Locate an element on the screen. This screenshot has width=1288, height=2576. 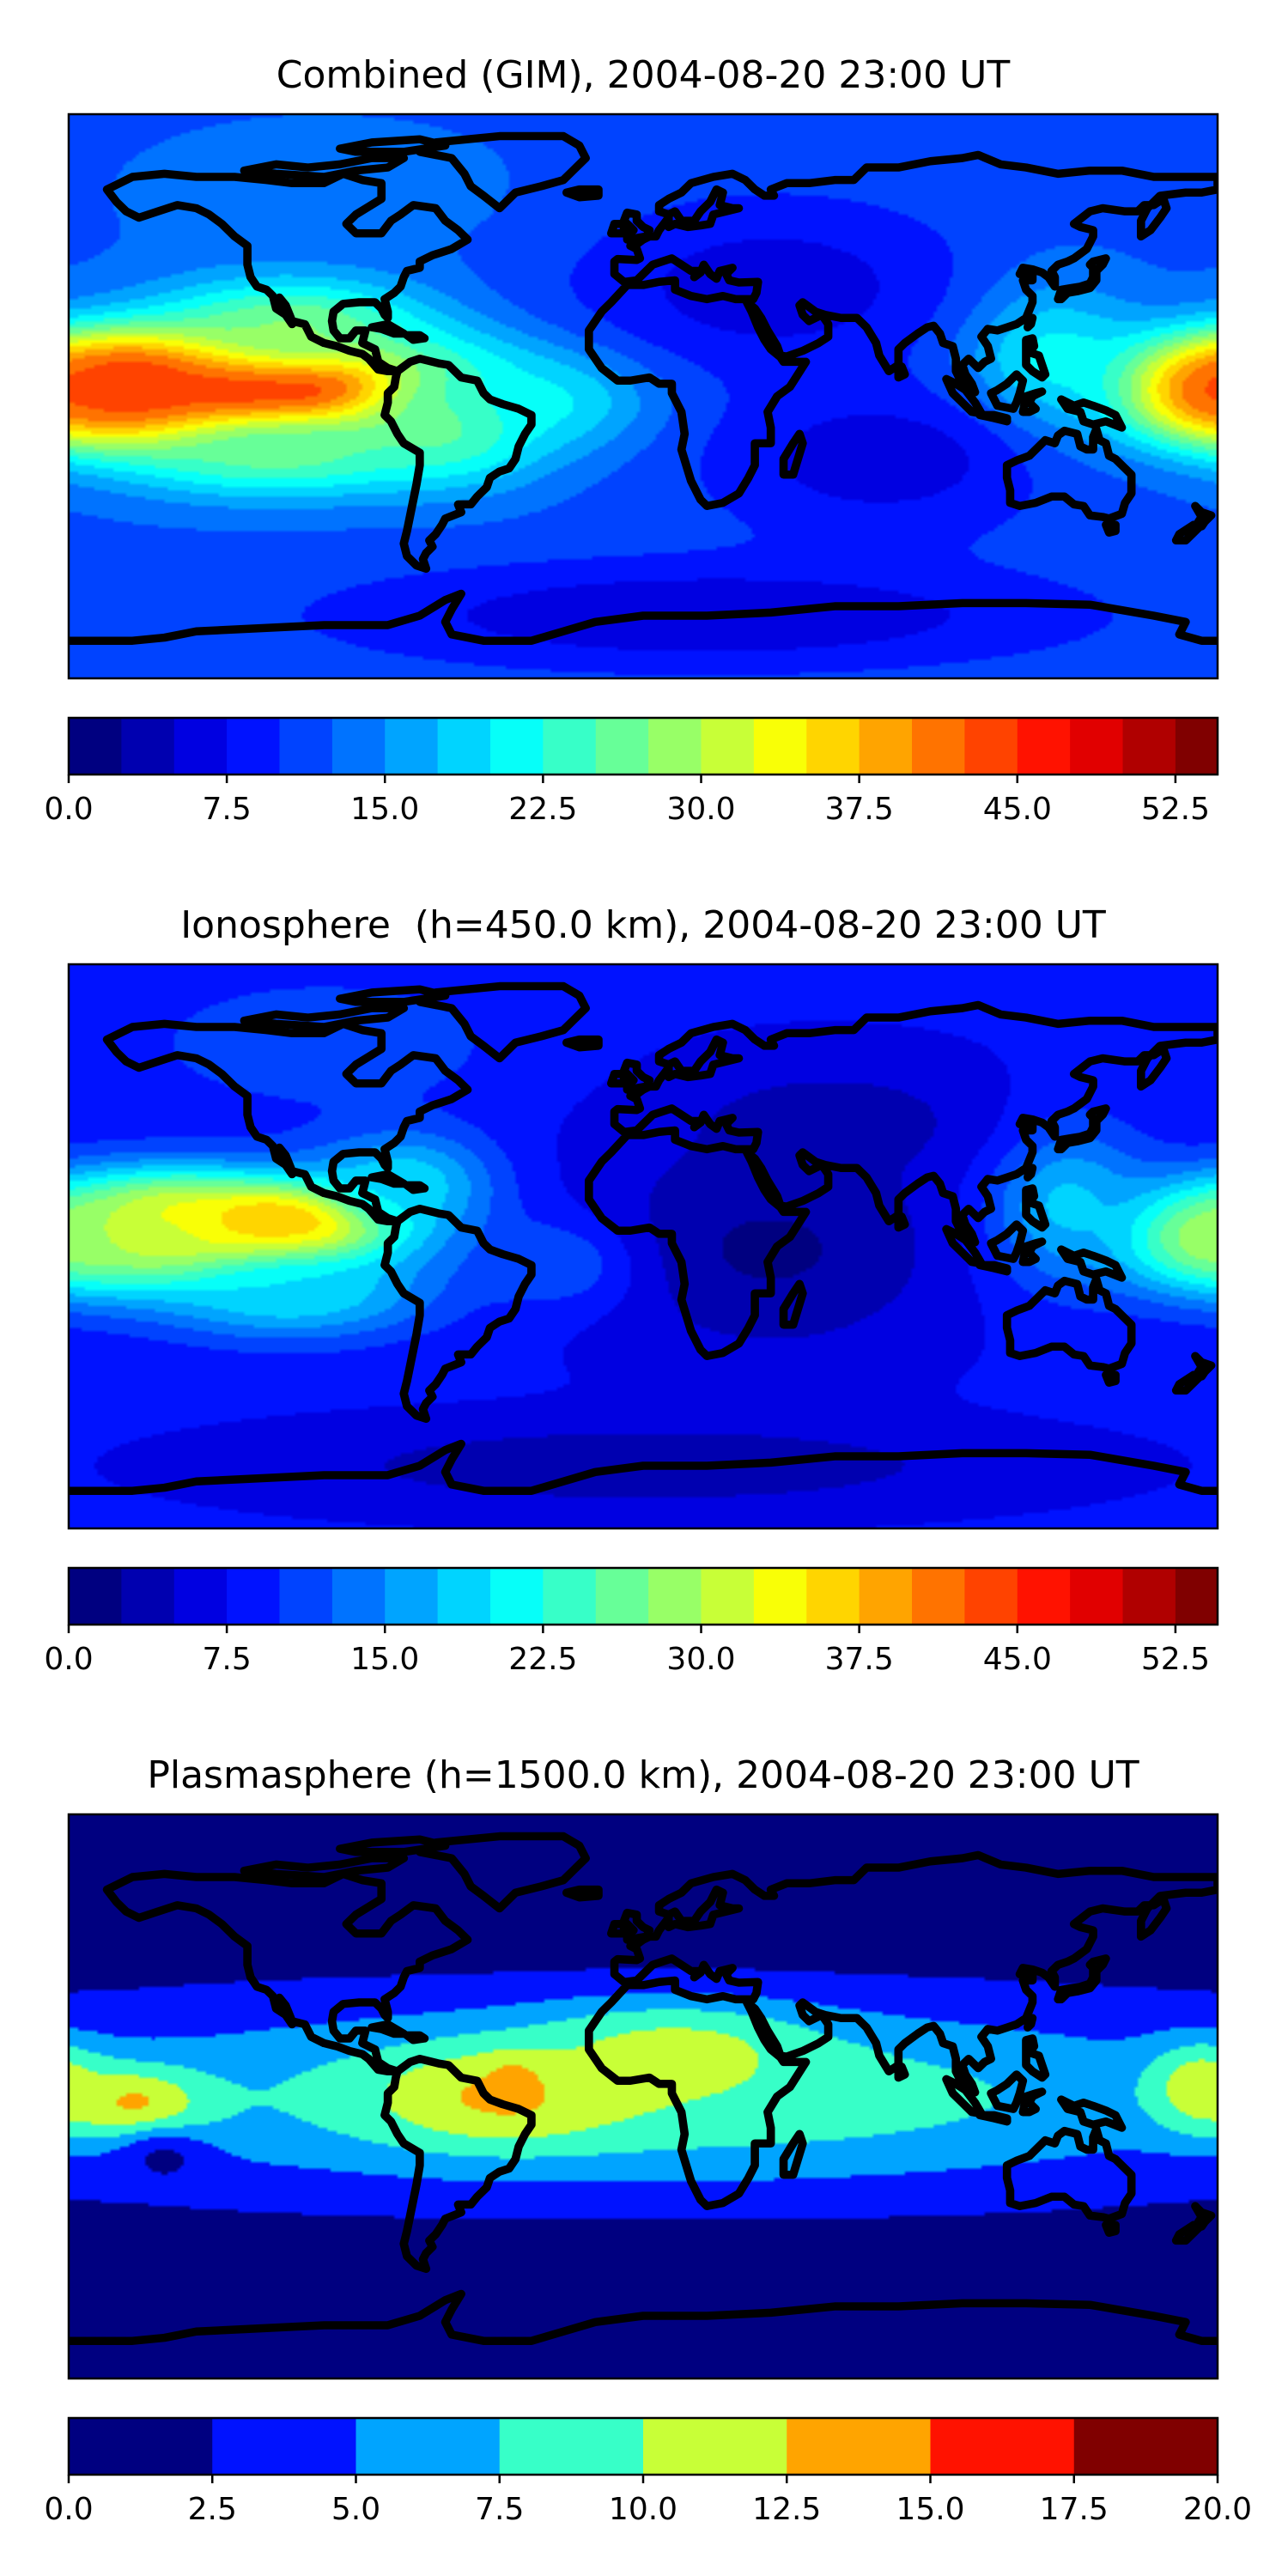
colorbar-tick-label: 5.0 is located at coordinates (355, 2509).